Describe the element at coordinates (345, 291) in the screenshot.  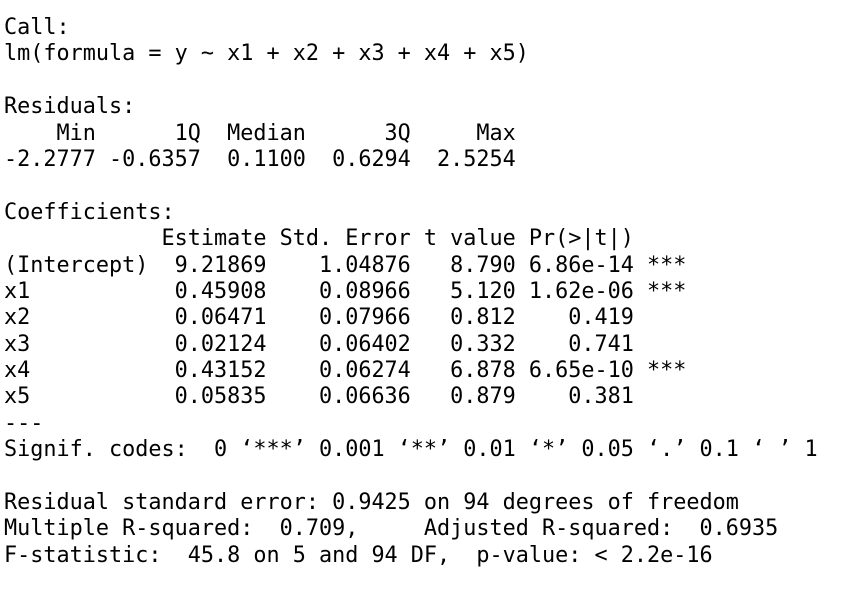
I see `coefficient-row: x1 0.45908 0.08966 5.120 1.62e-06 ***` at that location.